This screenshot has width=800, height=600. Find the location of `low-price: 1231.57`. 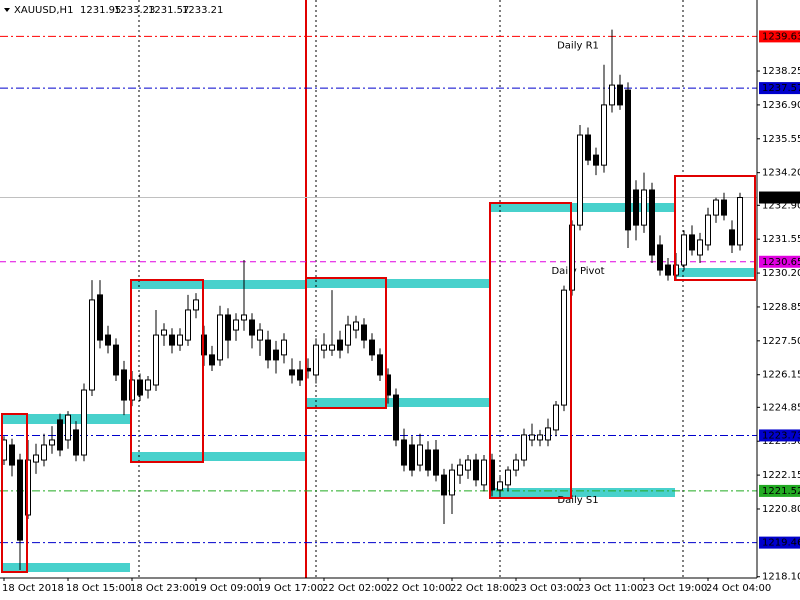

low-price: 1231.57 is located at coordinates (168, 10).